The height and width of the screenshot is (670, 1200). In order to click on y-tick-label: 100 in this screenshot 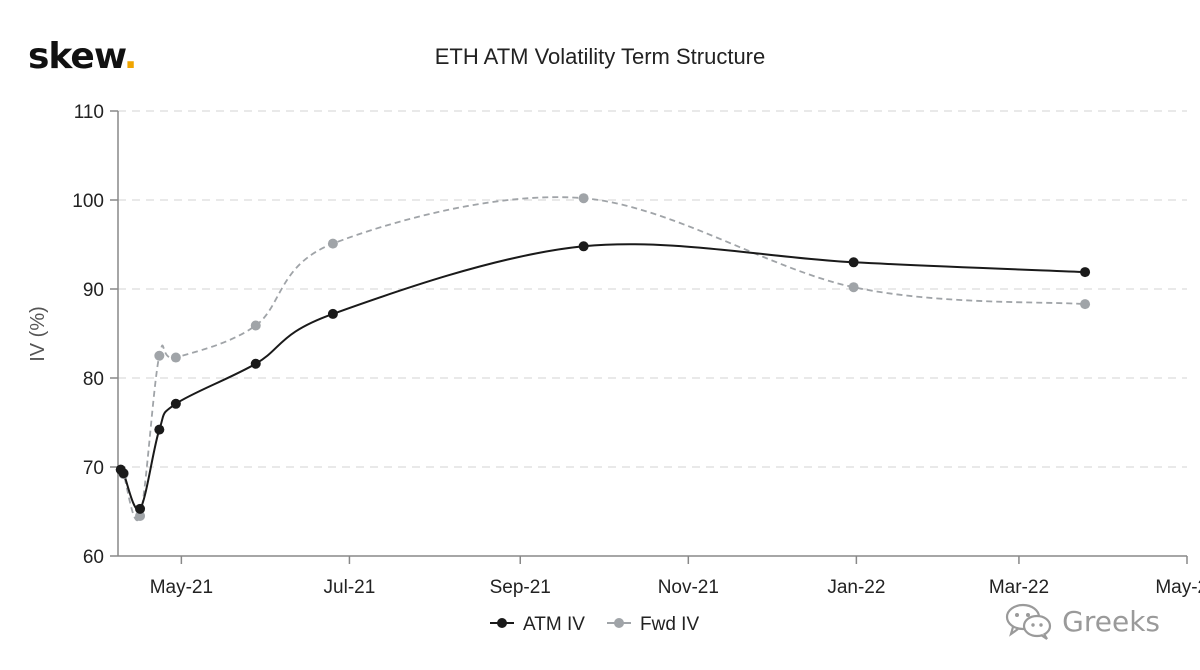, I will do `click(88, 201)`.